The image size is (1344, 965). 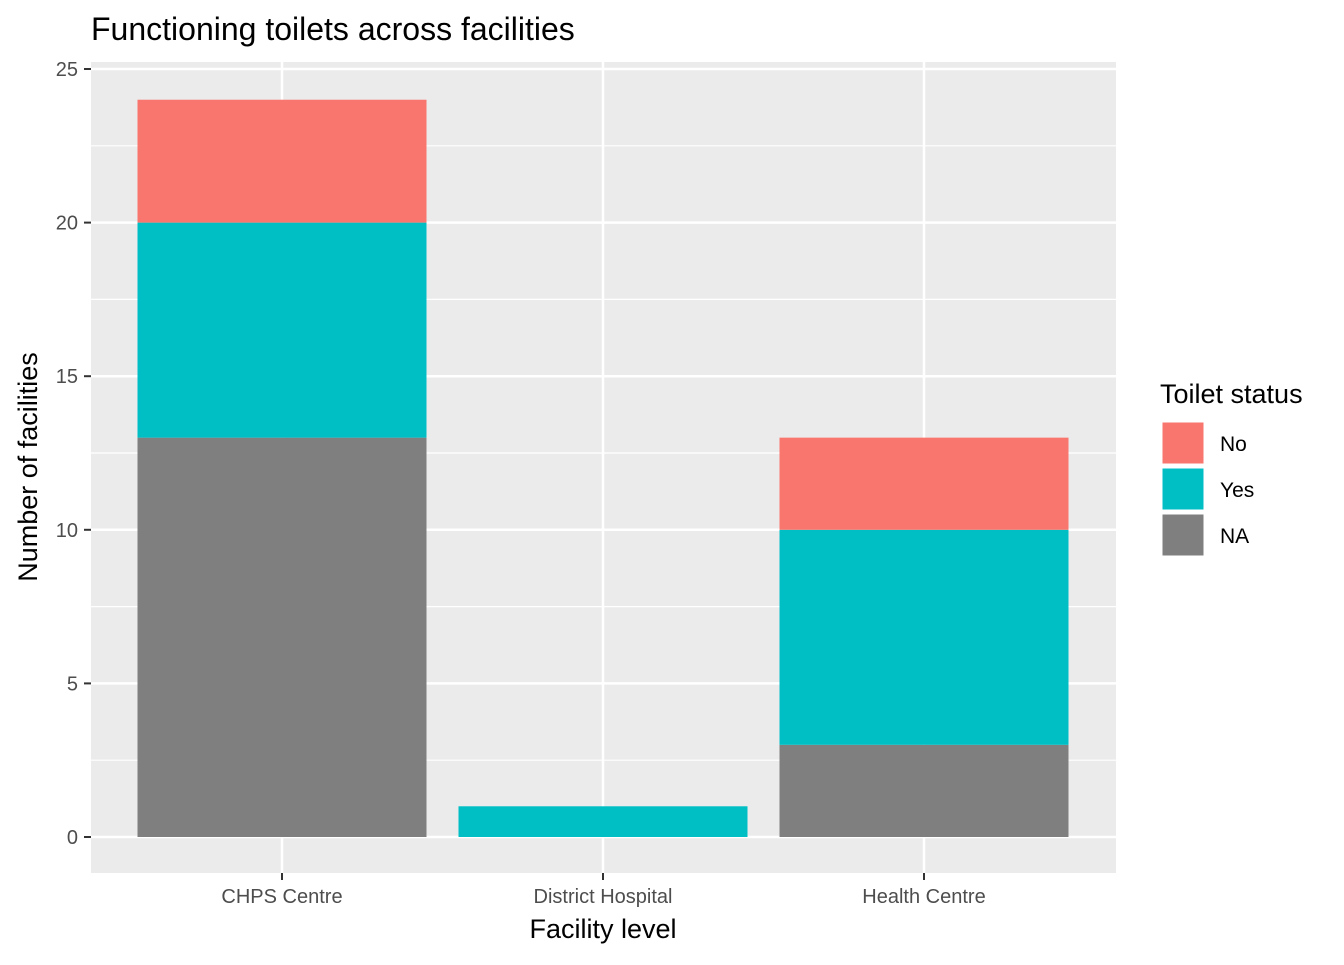 I want to click on y-axis-label: Number of facilities, so click(x=28, y=467).